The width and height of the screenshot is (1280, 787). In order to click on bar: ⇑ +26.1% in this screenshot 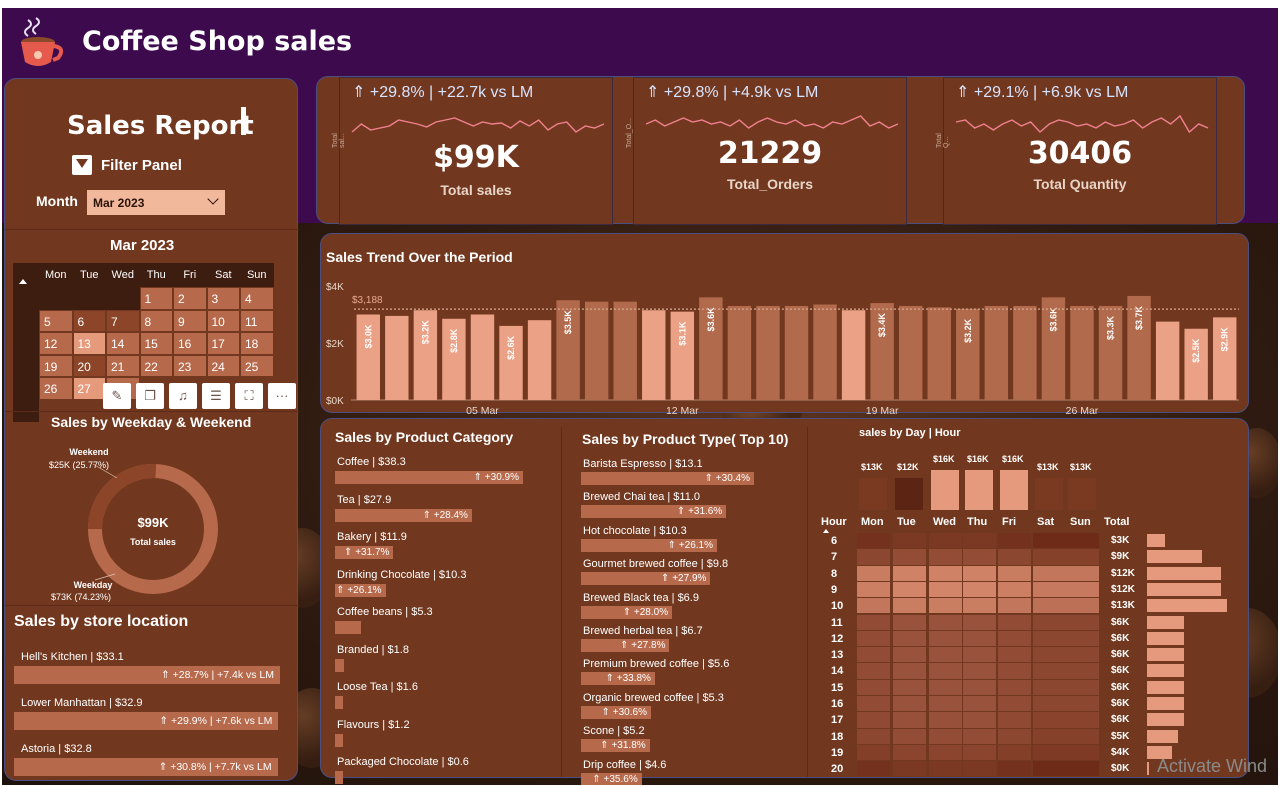, I will do `click(649, 545)`.